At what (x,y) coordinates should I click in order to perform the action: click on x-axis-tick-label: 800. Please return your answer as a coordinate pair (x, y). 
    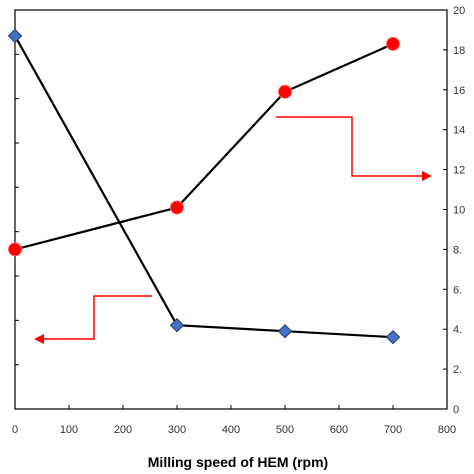
    Looking at the image, I should click on (447, 430).